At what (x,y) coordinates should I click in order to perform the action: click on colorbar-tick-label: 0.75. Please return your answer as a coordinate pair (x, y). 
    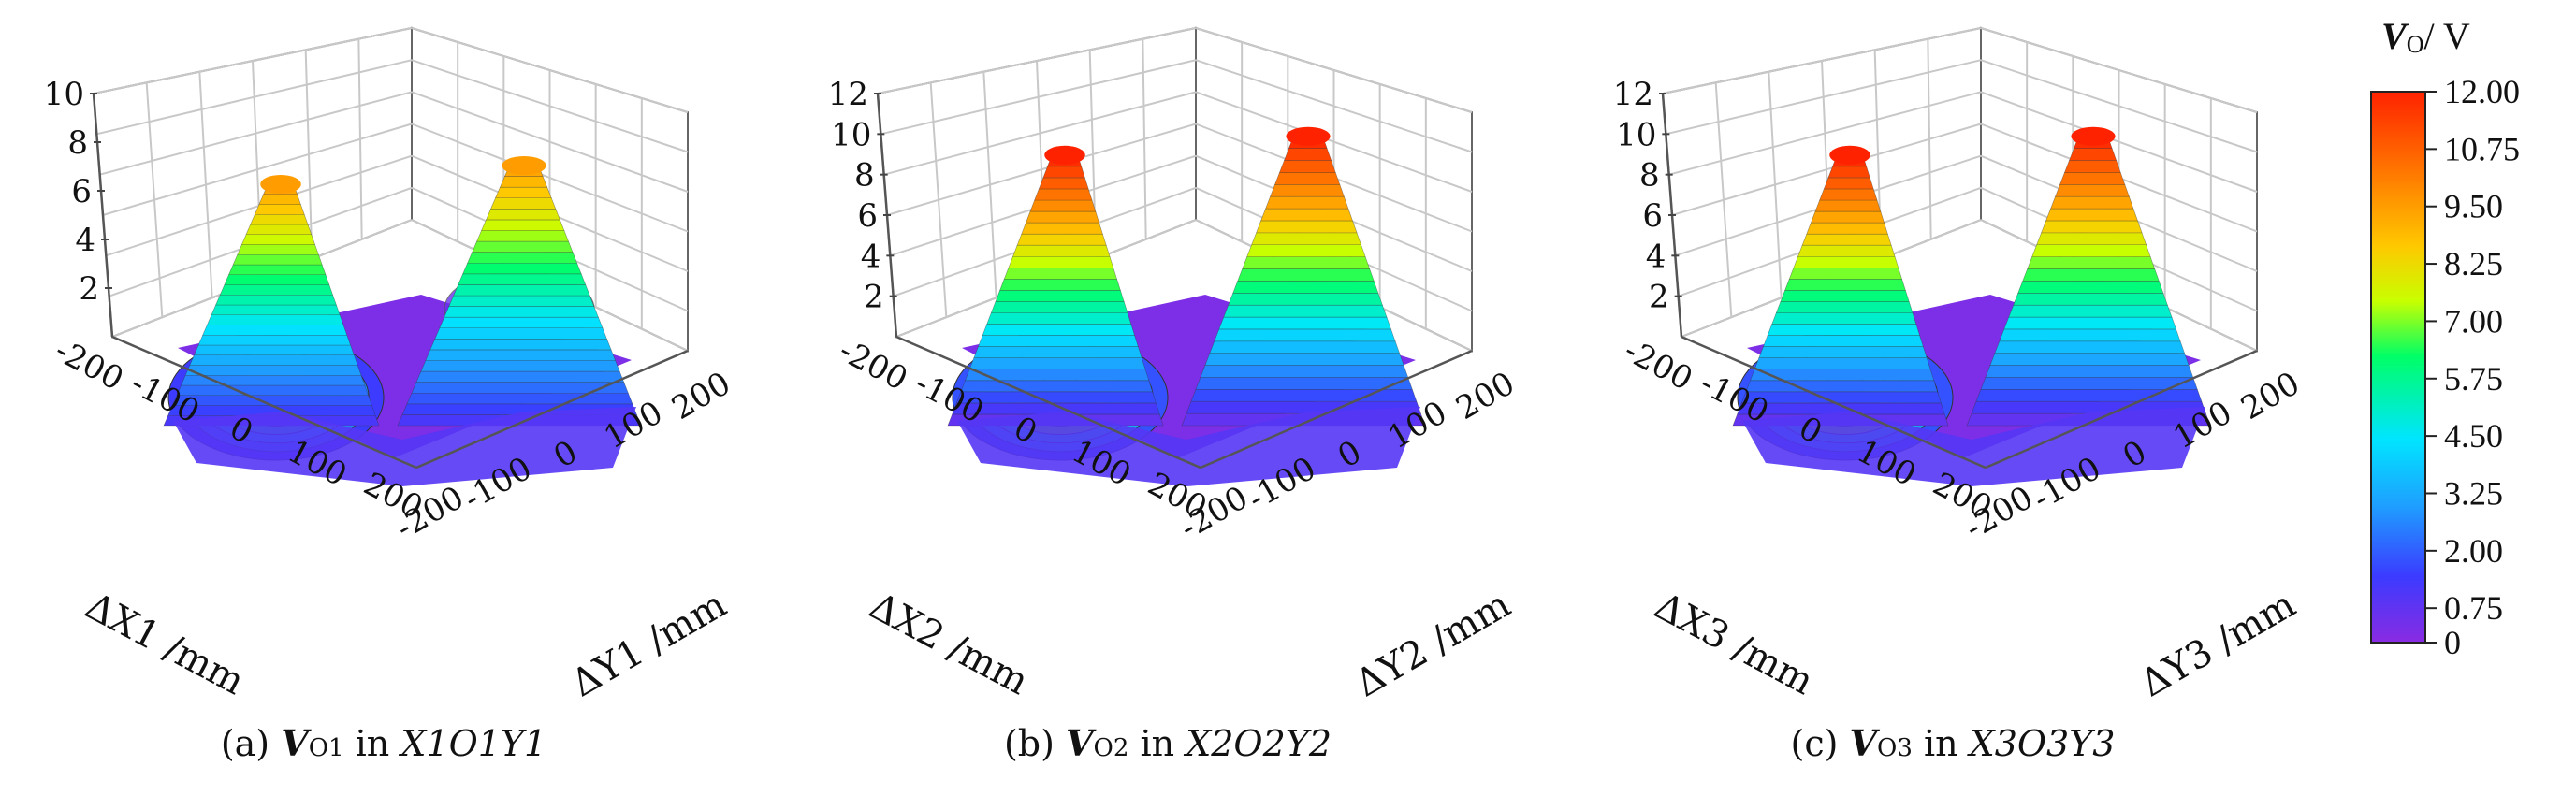
    Looking at the image, I should click on (2473, 608).